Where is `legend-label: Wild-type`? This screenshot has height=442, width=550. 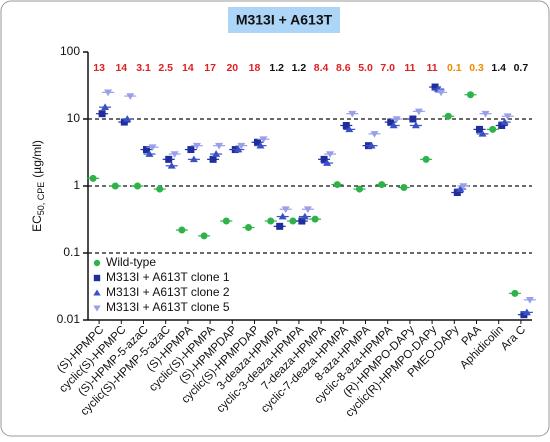 legend-label: Wild-type is located at coordinates (131, 262).